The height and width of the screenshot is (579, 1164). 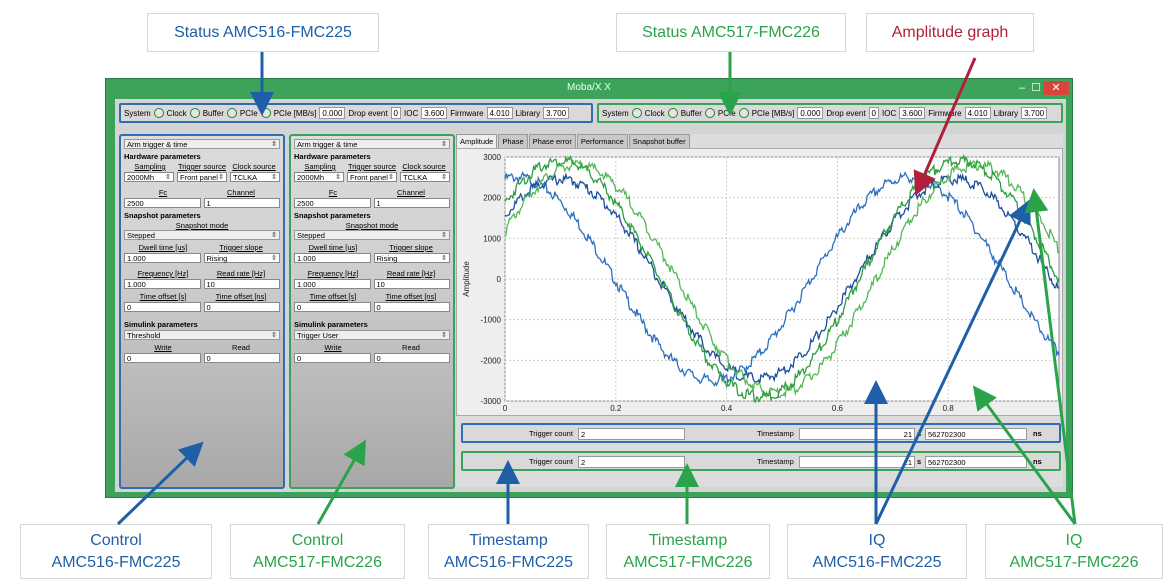 I want to click on status-value: 3.600, so click(x=434, y=113).